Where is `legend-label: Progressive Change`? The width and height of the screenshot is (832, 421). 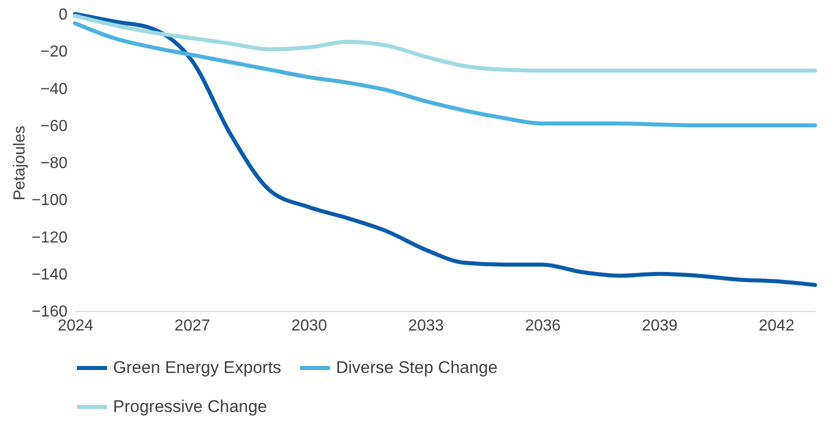
legend-label: Progressive Change is located at coordinates (190, 406).